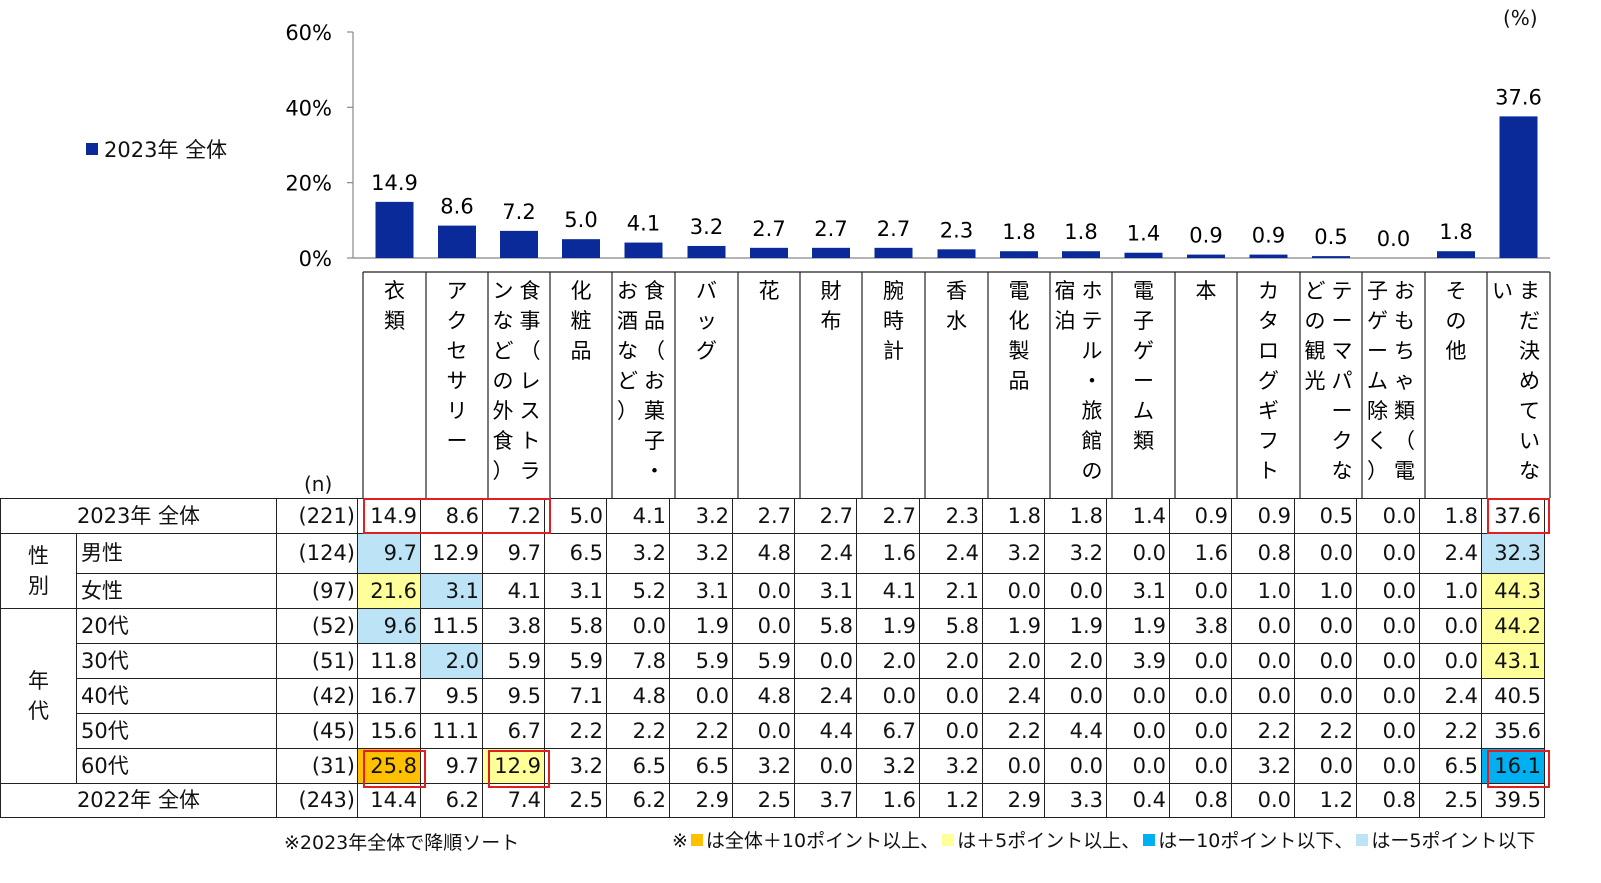 This screenshot has height=883, width=1601. Describe the element at coordinates (451, 800) in the screenshot. I see `table-cell: 6.2` at that location.